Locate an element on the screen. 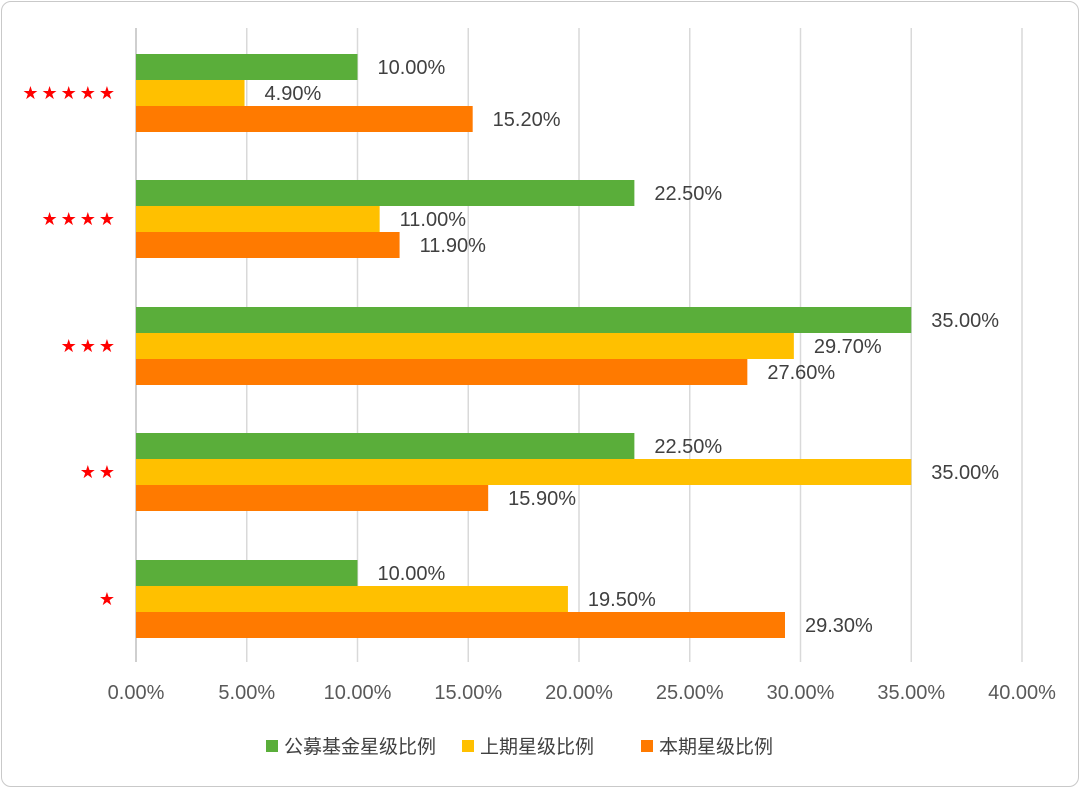 The width and height of the screenshot is (1080, 788). data-label: 4.90% is located at coordinates (293, 94).